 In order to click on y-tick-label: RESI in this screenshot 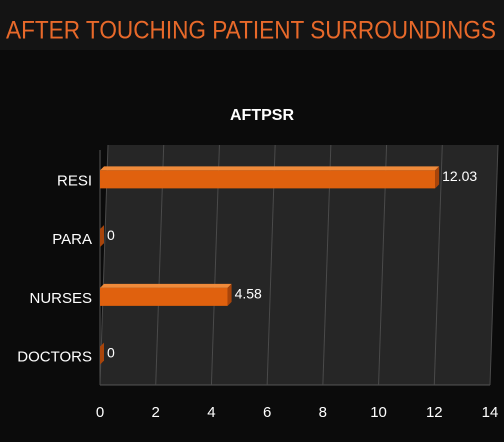, I will do `click(74, 180)`.